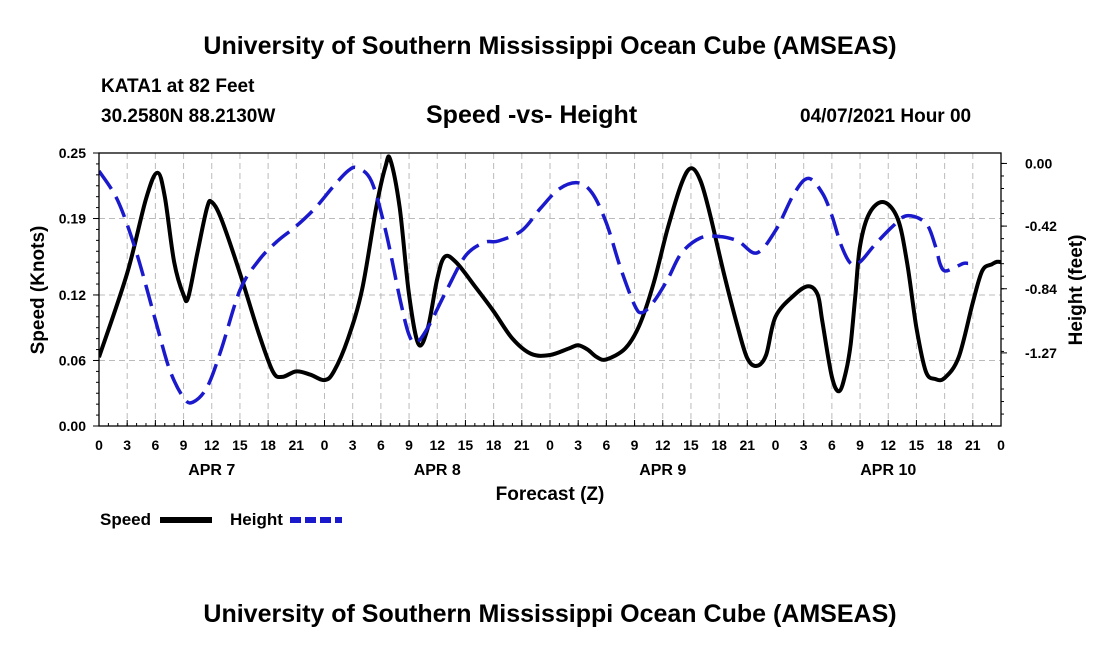 The image size is (1100, 650). Describe the element at coordinates (72, 295) in the screenshot. I see `y-left-tick-label: 0.12` at that location.